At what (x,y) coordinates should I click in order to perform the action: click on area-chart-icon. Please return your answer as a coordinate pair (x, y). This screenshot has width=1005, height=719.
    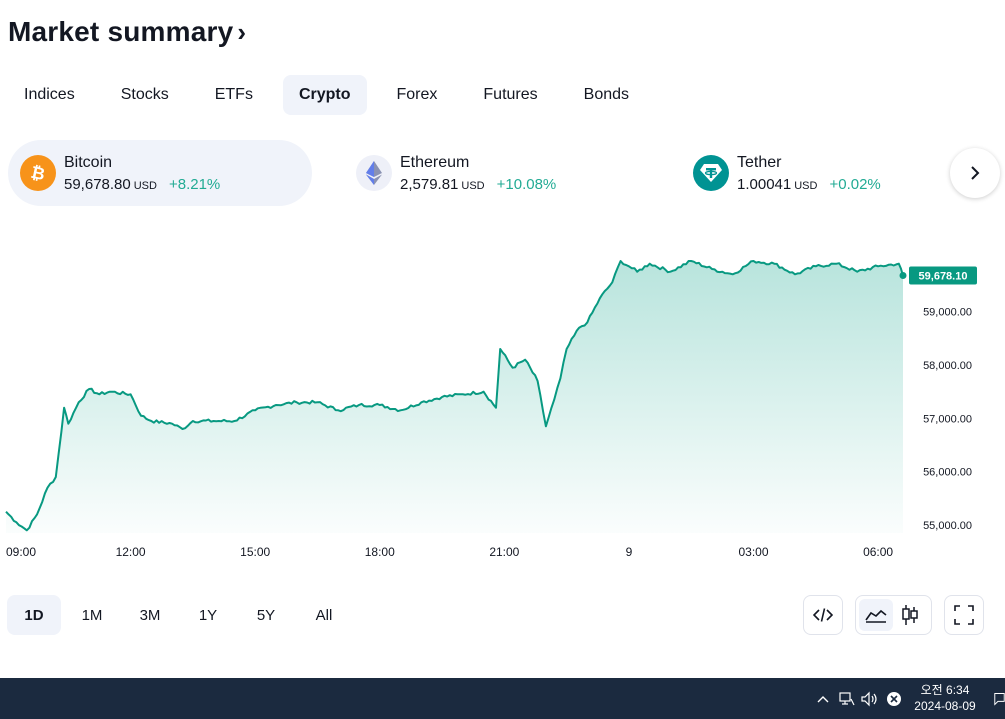
    Looking at the image, I should click on (876, 616).